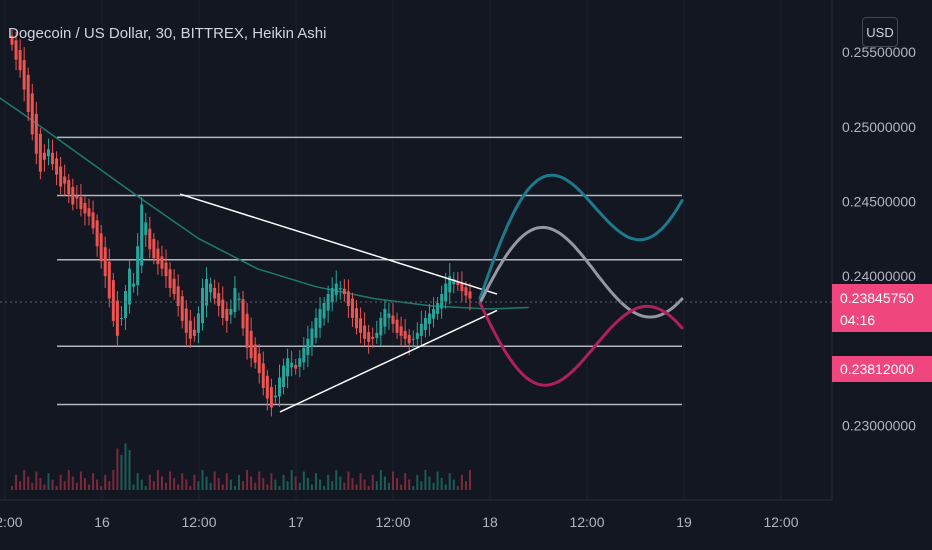 This screenshot has height=550, width=932. I want to click on projection-curve-up, so click(581, 236).